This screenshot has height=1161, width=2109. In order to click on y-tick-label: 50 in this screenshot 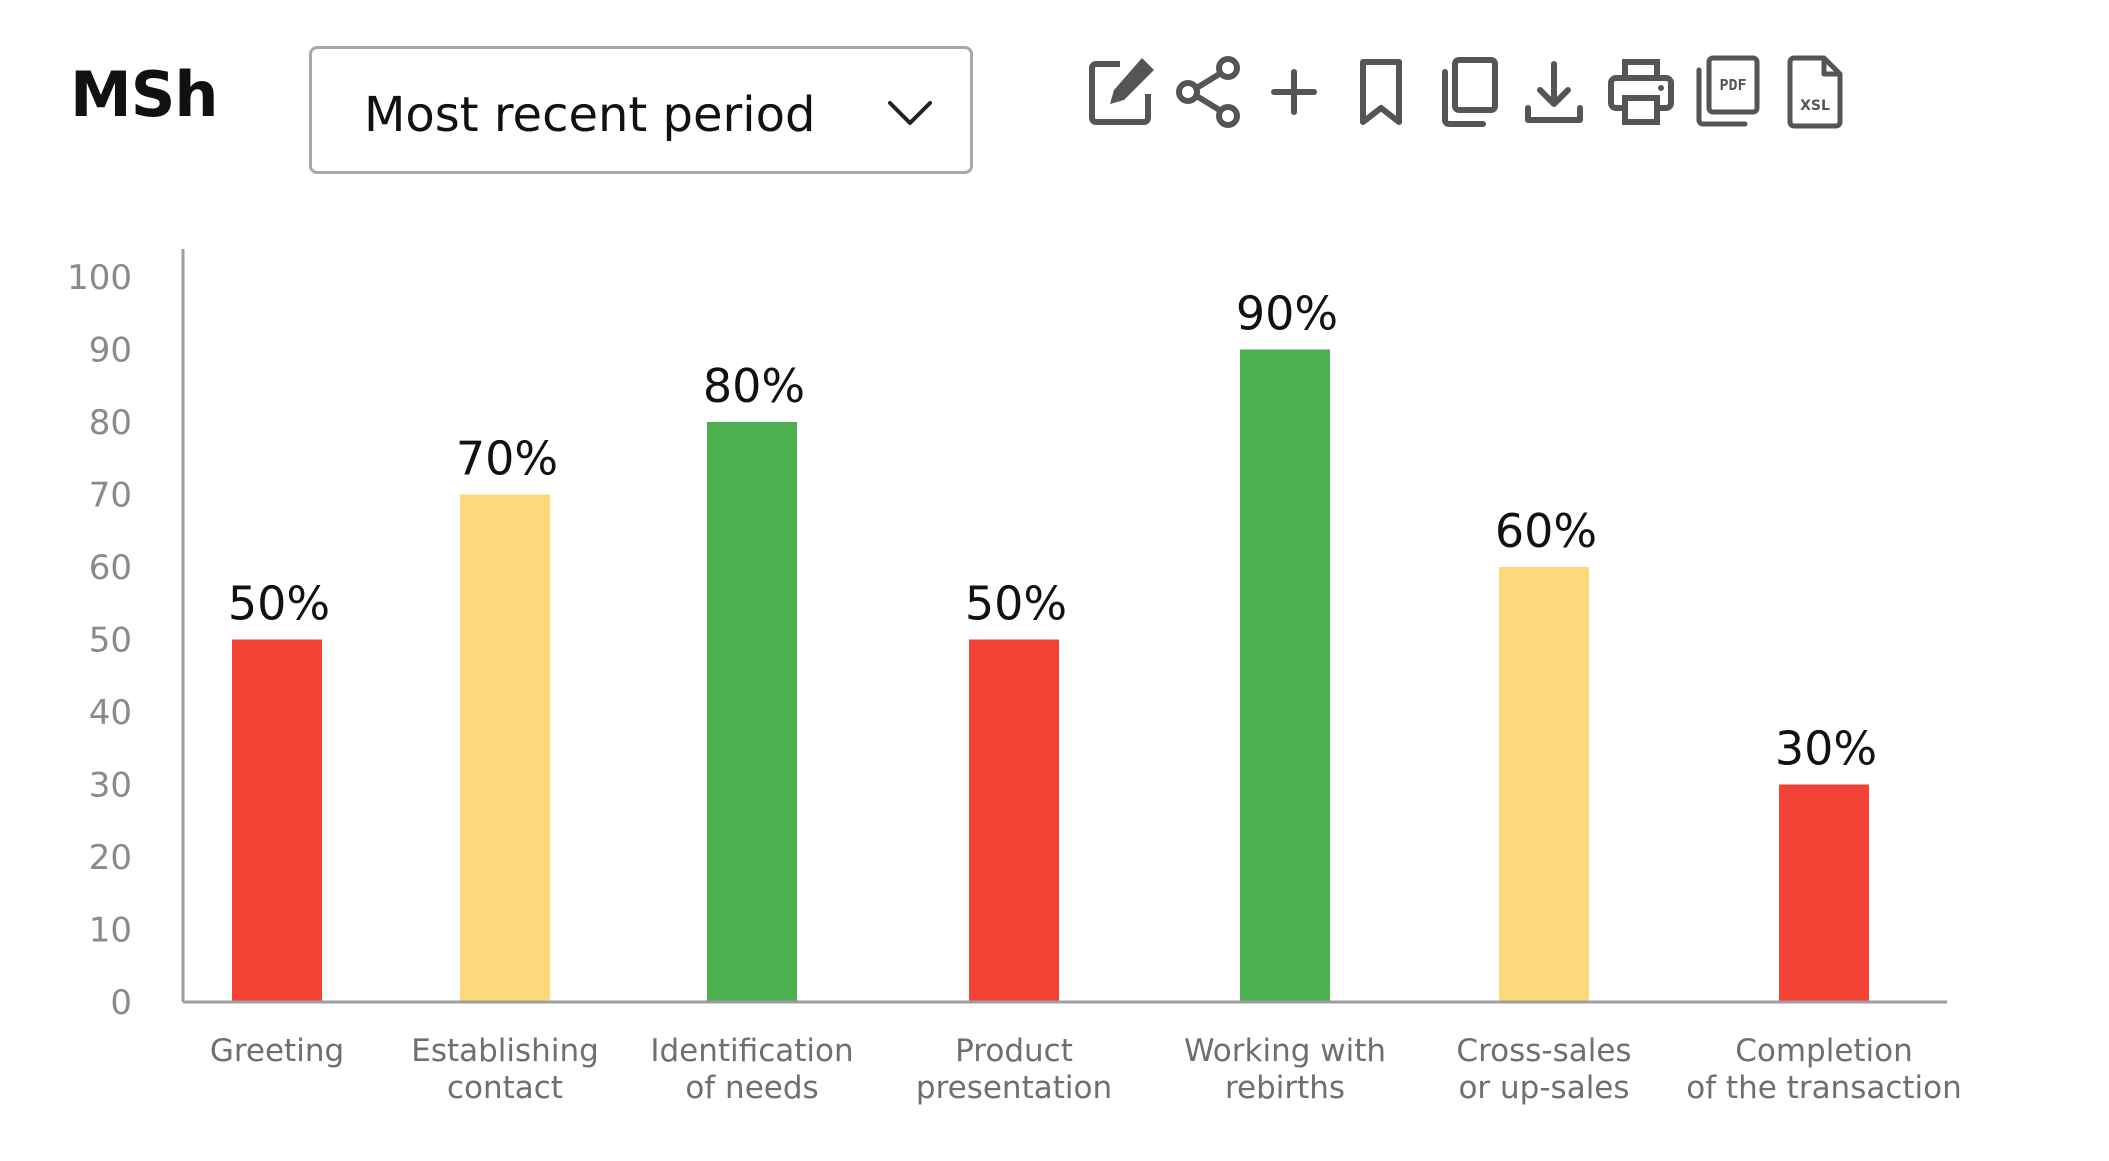, I will do `click(110, 641)`.